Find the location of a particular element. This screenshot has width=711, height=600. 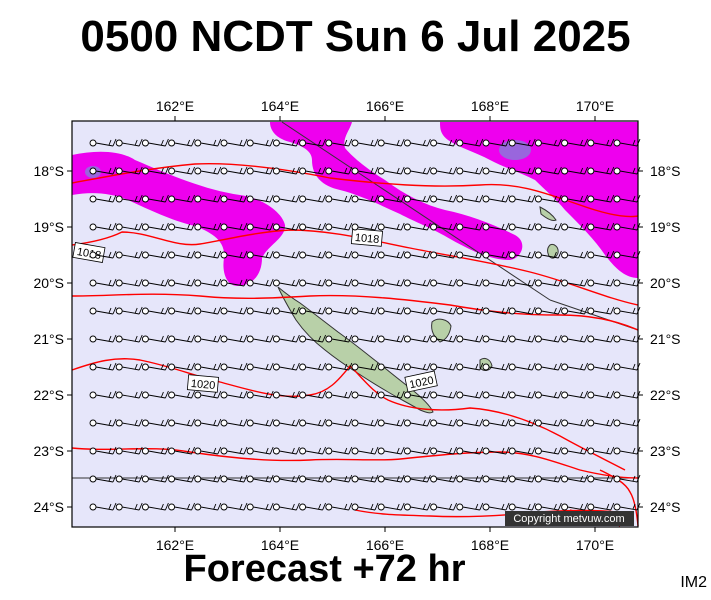

isobar-label-1018-a: 1018 is located at coordinates (89, 252).